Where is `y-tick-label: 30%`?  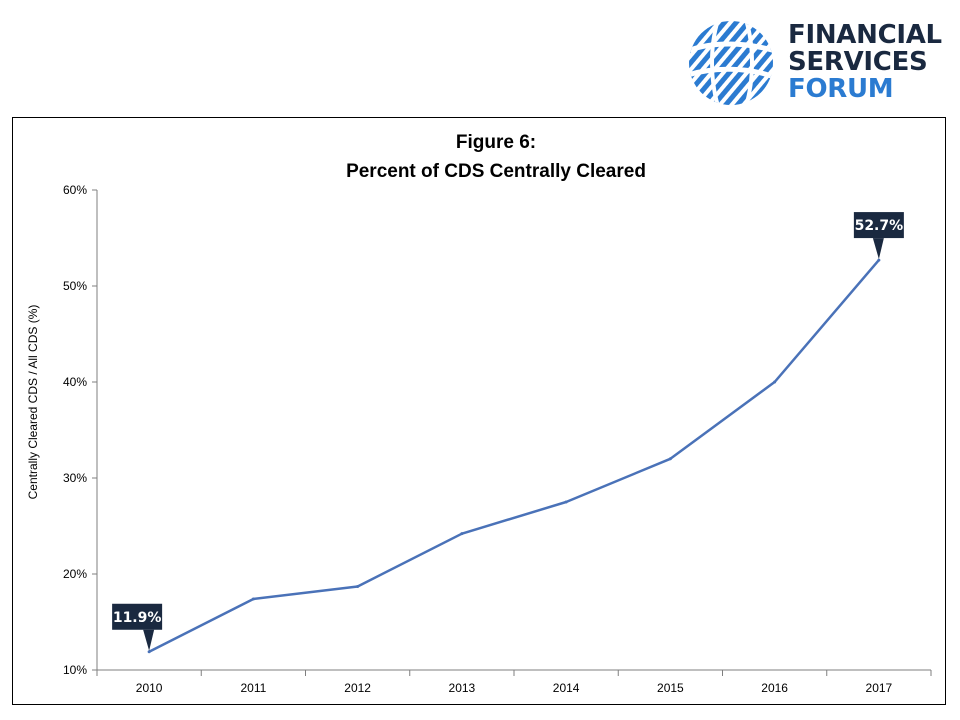
y-tick-label: 30% is located at coordinates (75, 478).